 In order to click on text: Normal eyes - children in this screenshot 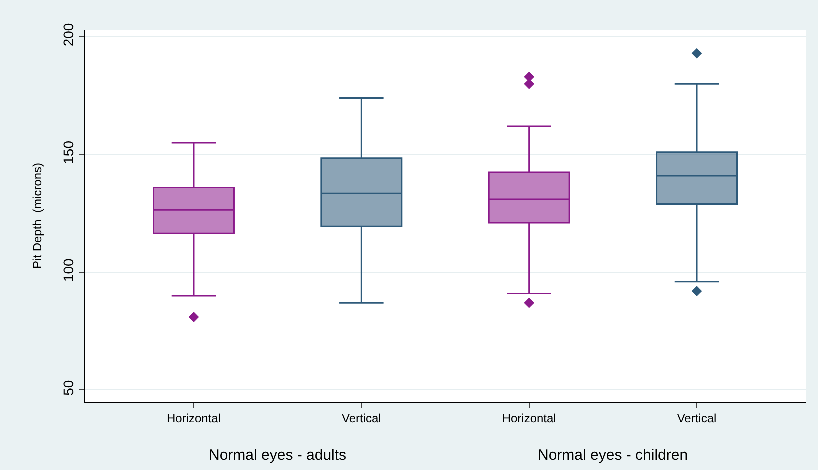, I will do `click(613, 455)`.